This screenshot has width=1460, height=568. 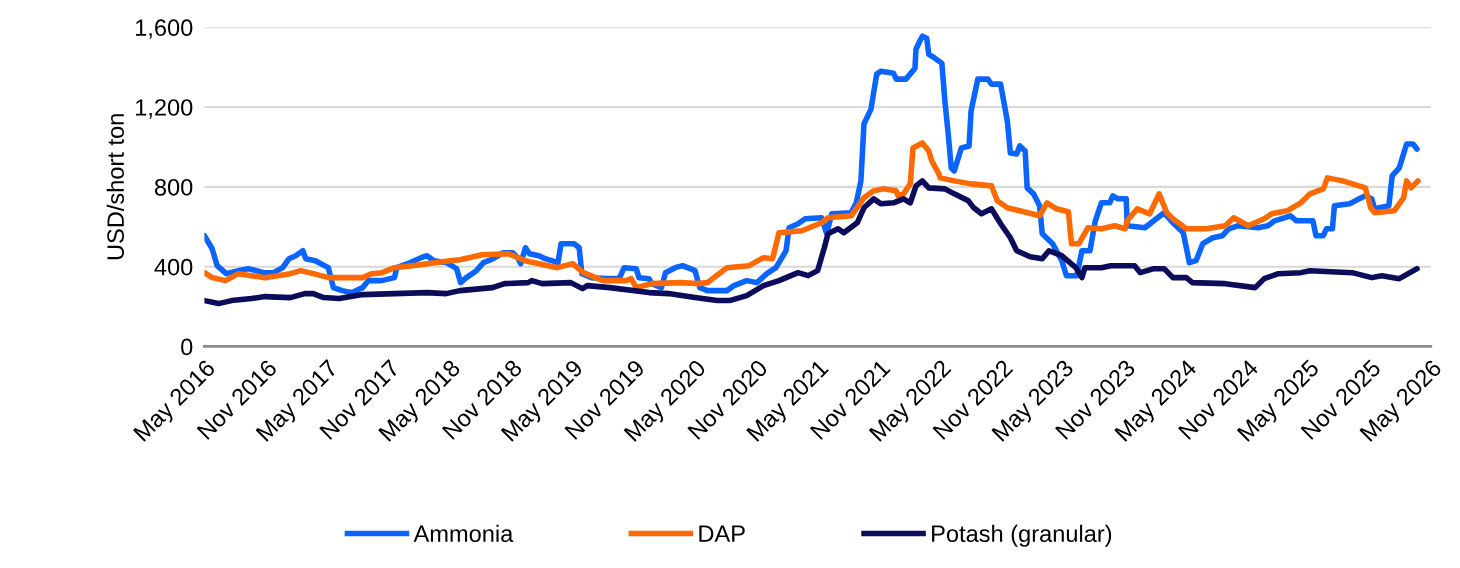 I want to click on y-tick-label: 1,200, so click(x=164, y=109).